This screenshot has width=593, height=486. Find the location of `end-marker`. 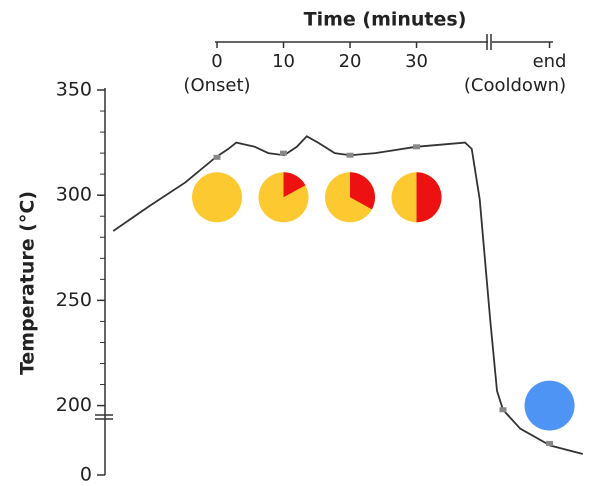

end-marker is located at coordinates (549, 405).